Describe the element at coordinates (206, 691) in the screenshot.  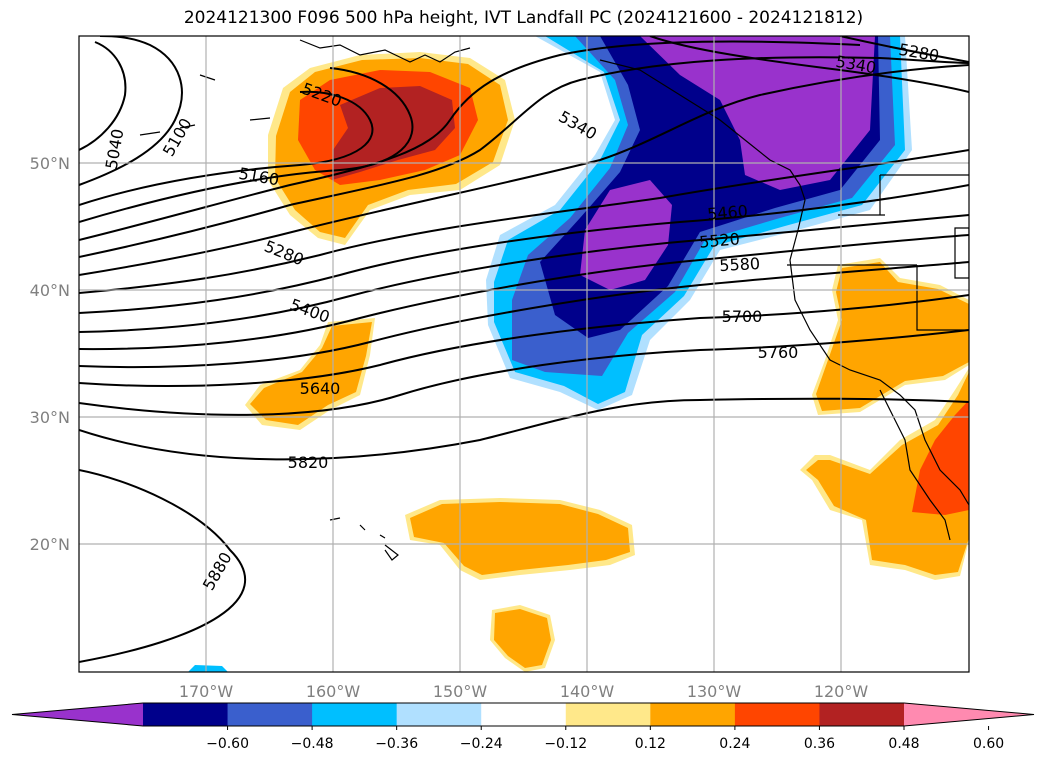
I see `lon-label: 170°W` at that location.